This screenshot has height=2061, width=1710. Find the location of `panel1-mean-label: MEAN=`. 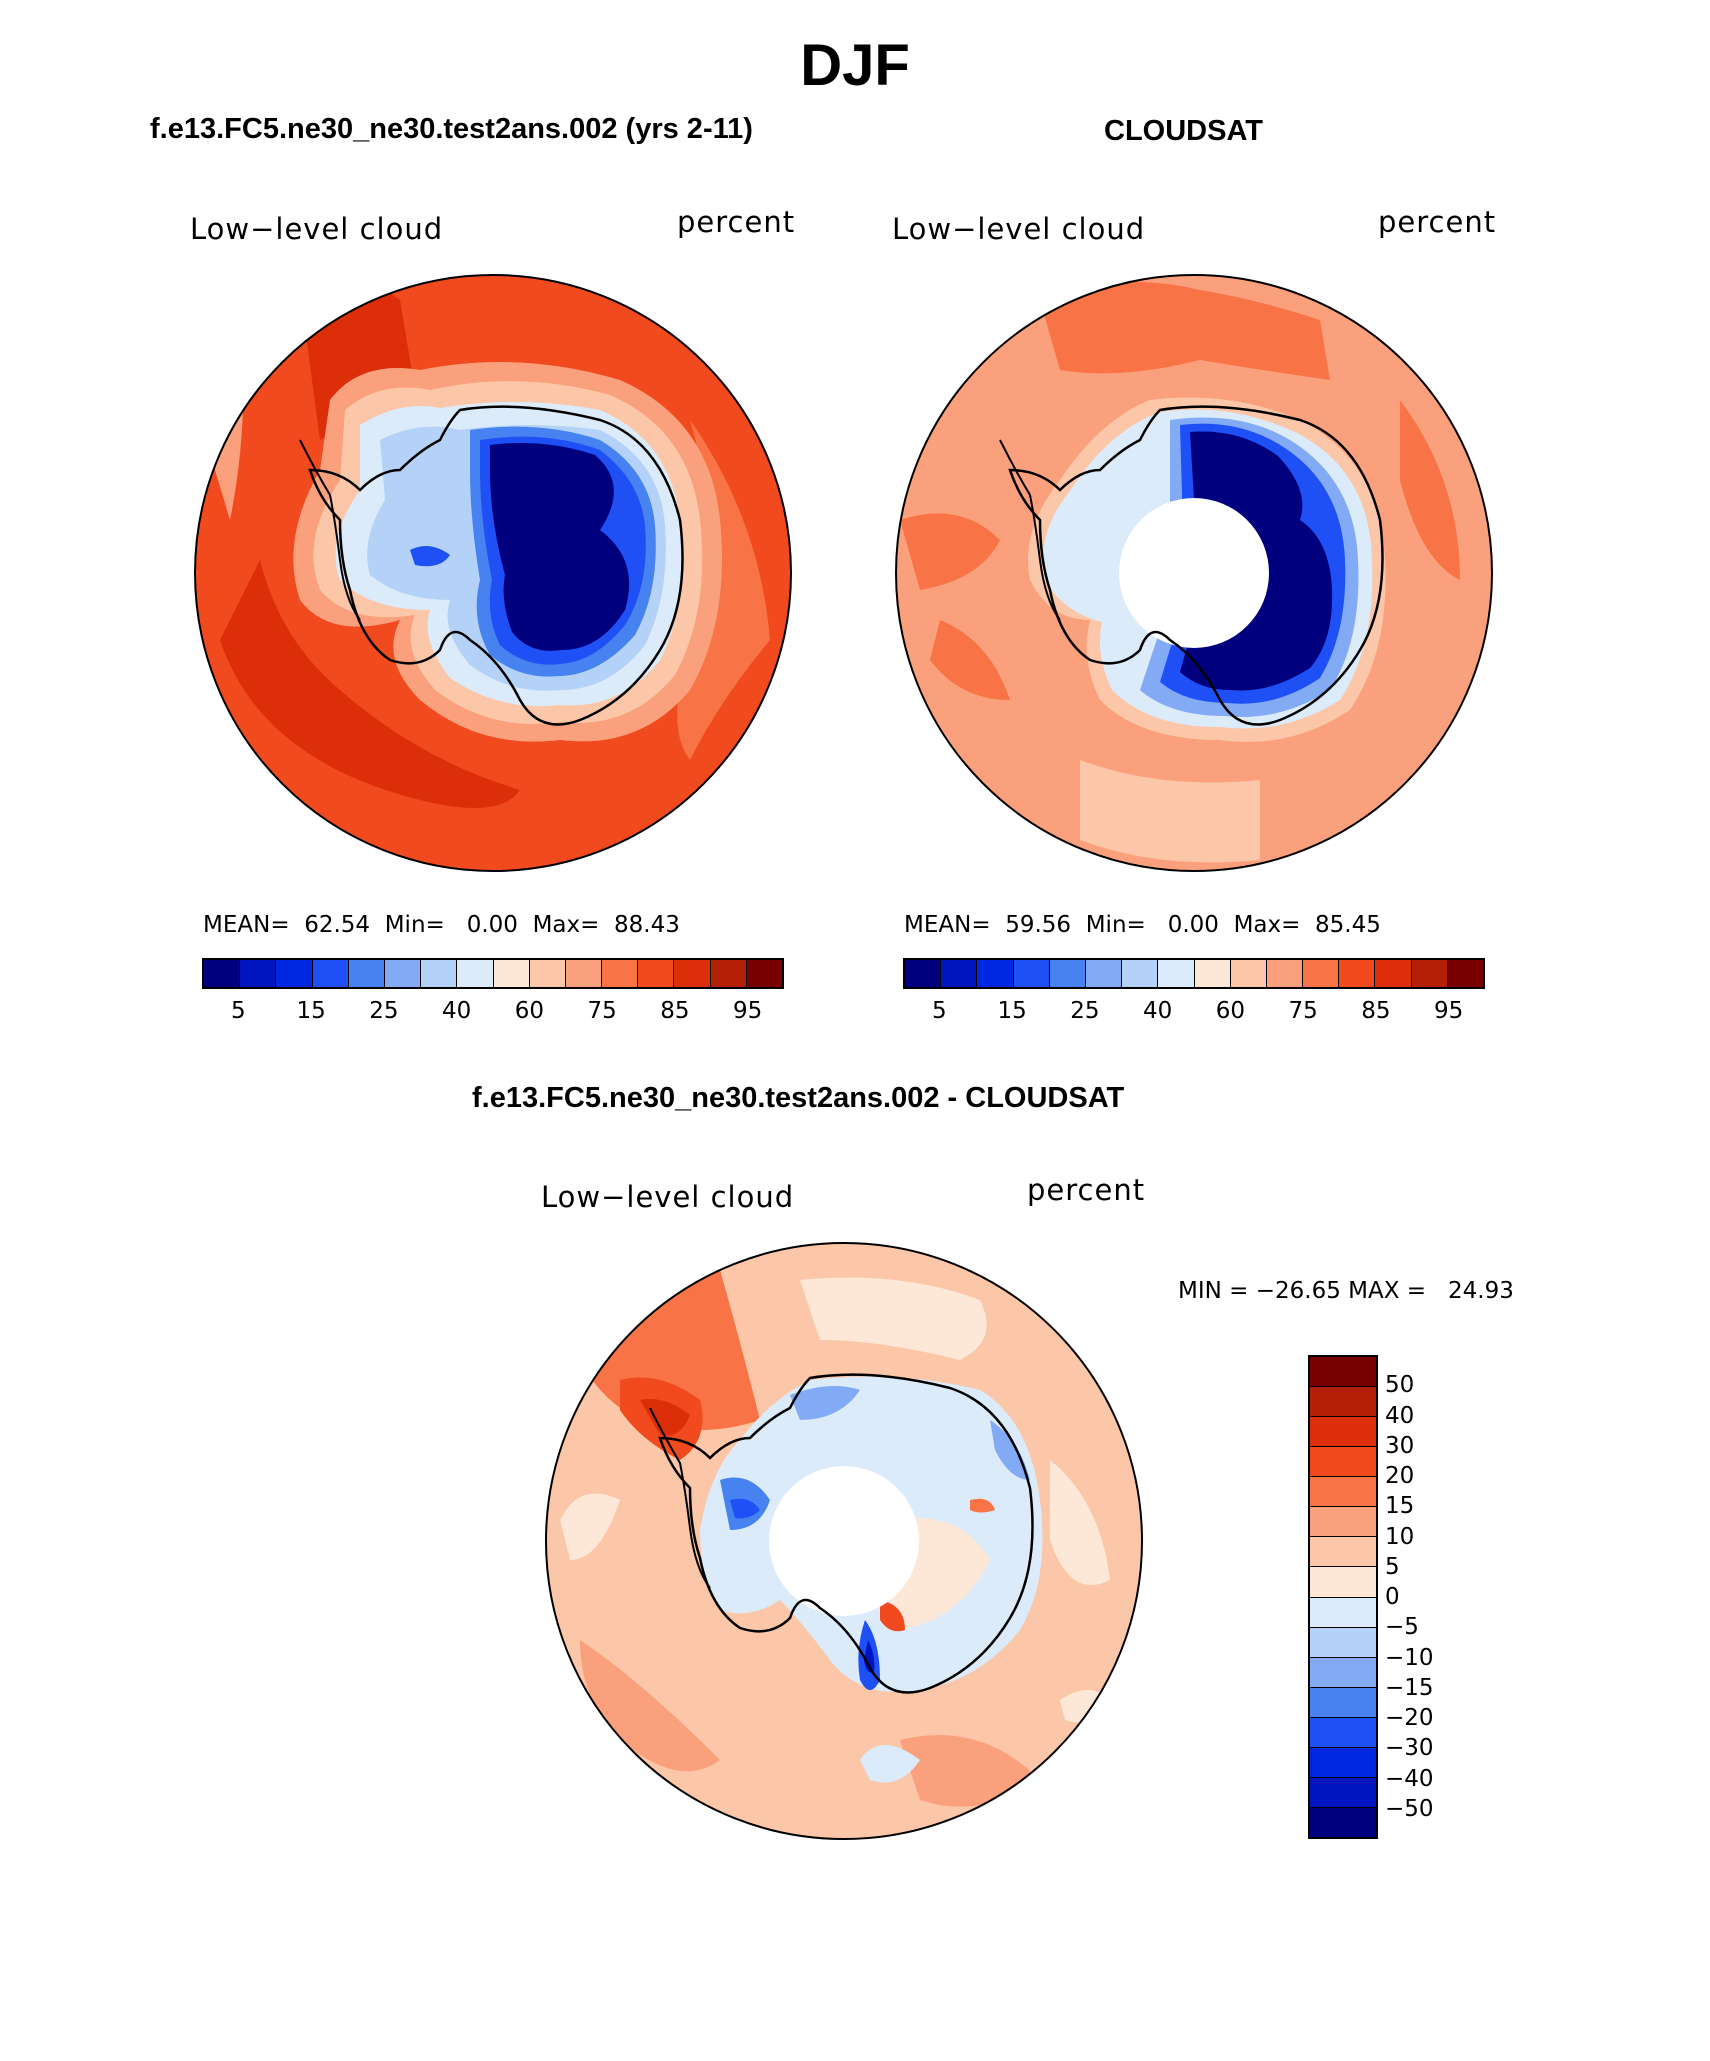

panel1-mean-label: MEAN= is located at coordinates (246, 925).